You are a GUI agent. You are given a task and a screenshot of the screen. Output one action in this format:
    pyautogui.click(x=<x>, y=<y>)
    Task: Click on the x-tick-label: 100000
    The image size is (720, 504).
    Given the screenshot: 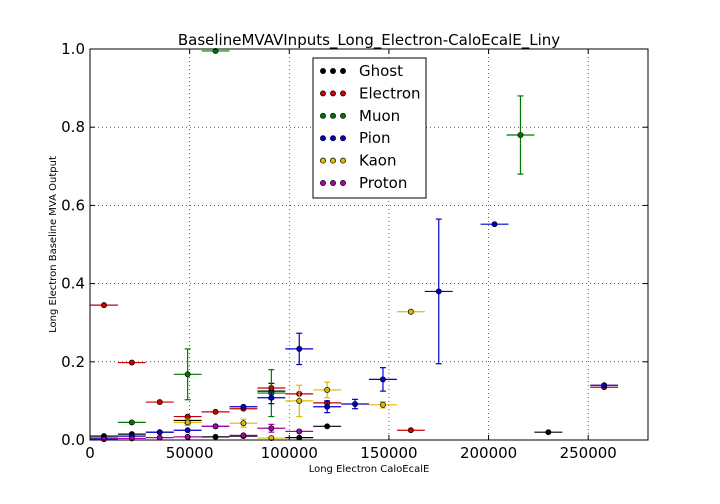 What is the action you would take?
    pyautogui.click(x=289, y=453)
    